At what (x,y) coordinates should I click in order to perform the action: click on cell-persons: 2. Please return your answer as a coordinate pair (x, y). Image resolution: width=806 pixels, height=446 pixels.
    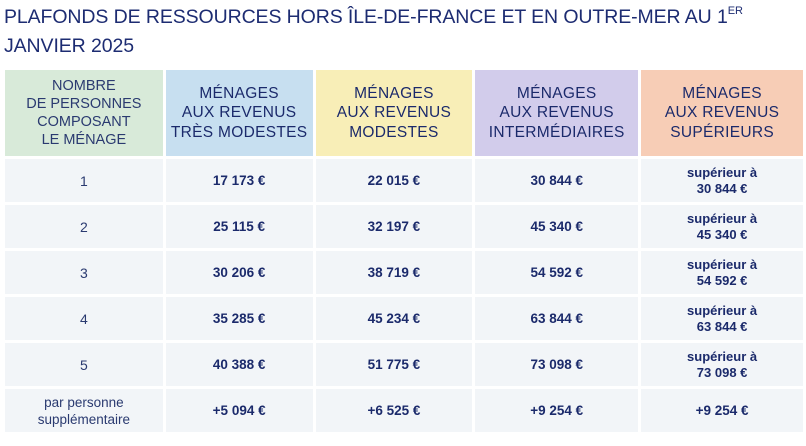
    Looking at the image, I should click on (84, 226).